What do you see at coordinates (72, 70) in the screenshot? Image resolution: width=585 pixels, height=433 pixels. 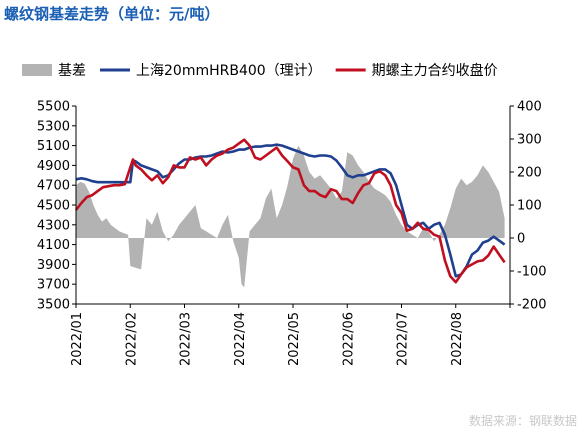 I see `legend-label: 基差` at bounding box center [72, 70].